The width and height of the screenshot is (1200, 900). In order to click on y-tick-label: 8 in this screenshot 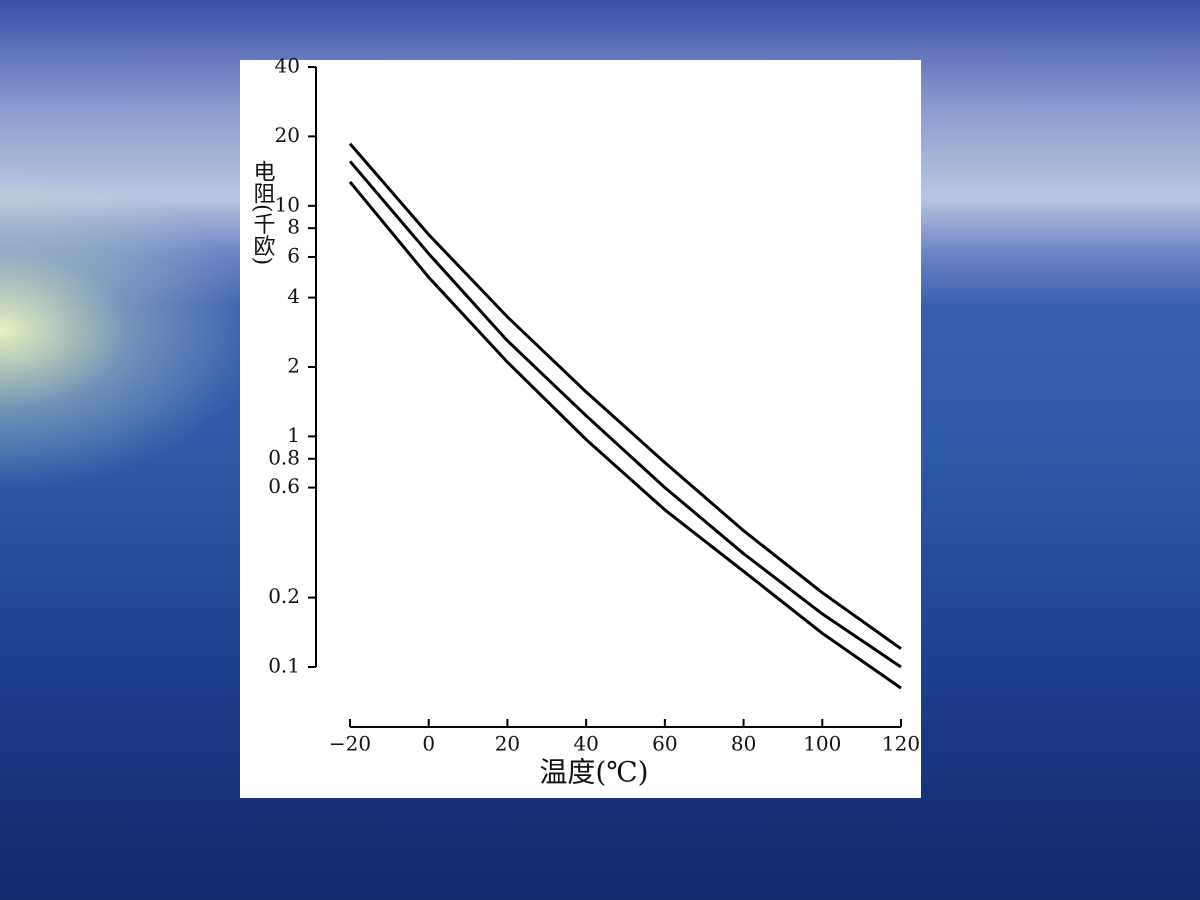, I will do `click(293, 227)`.